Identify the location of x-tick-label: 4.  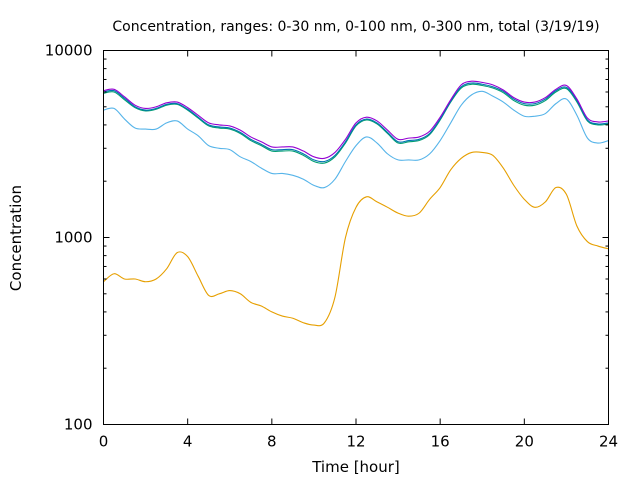
(188, 442).